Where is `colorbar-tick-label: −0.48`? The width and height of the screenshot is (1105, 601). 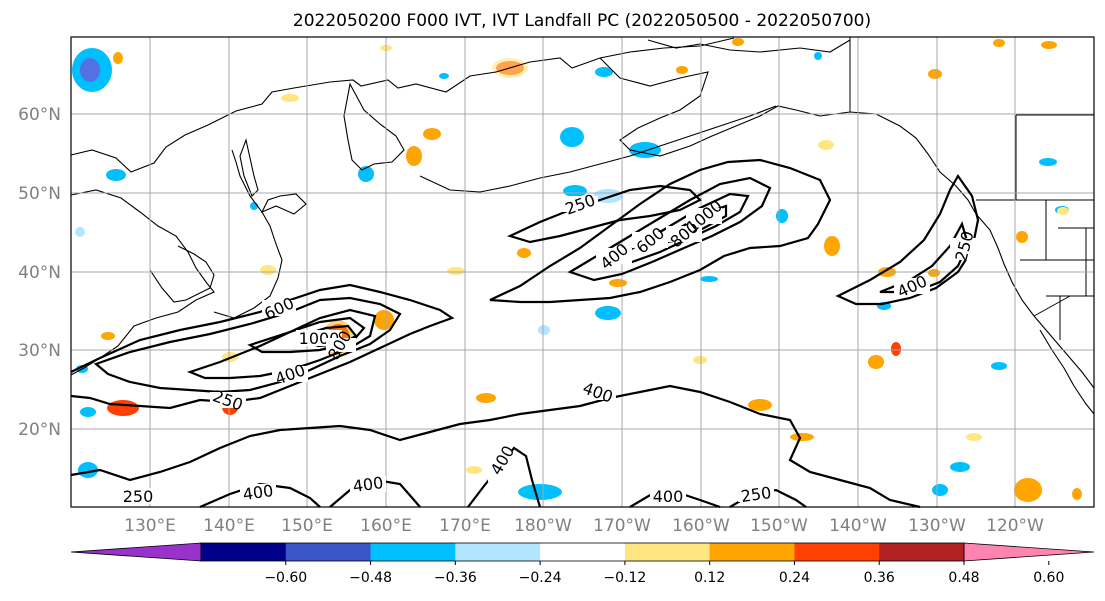
colorbar-tick-label: −0.48 is located at coordinates (370, 578).